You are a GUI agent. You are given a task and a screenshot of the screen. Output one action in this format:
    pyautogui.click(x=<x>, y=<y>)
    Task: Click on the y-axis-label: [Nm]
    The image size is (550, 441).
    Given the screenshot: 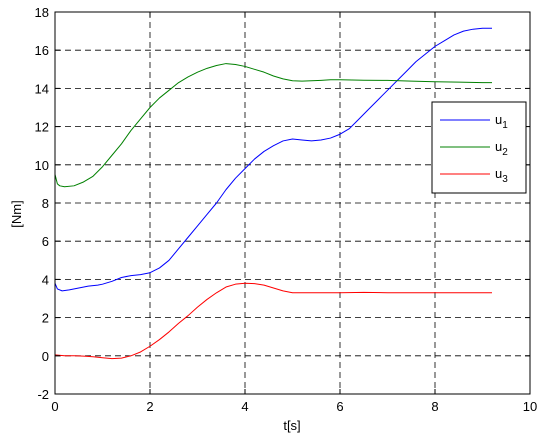 What is the action you would take?
    pyautogui.click(x=16, y=213)
    